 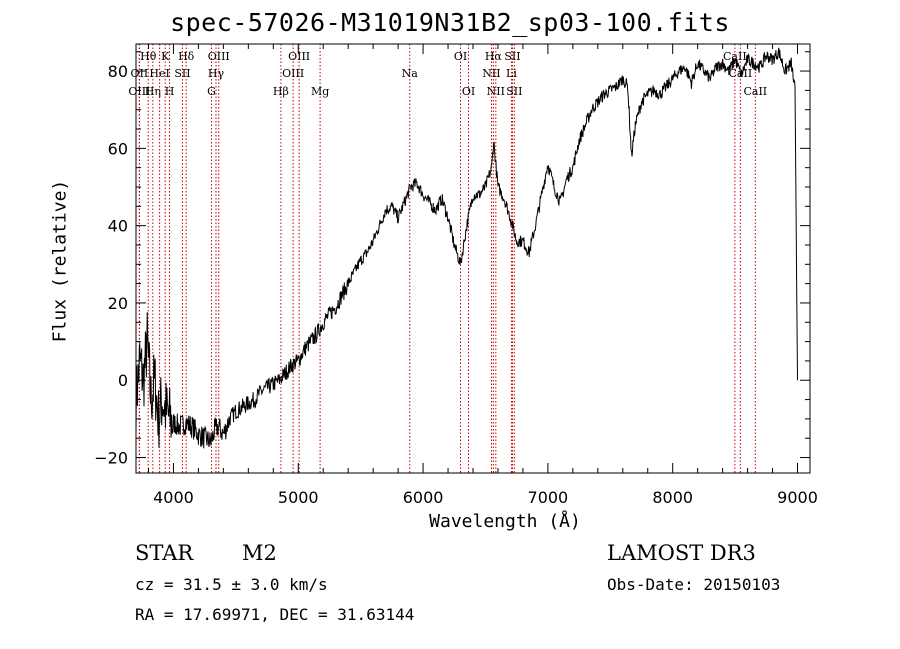 I want to click on spectral-line-label-23: Li, so click(x=511, y=73).